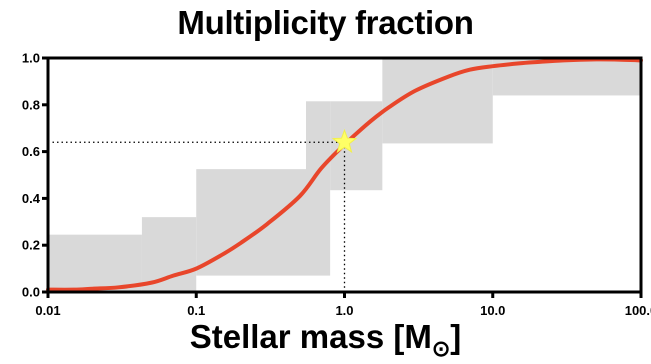  What do you see at coordinates (492, 310) in the screenshot?
I see `x-tick-label-3: 10.0` at bounding box center [492, 310].